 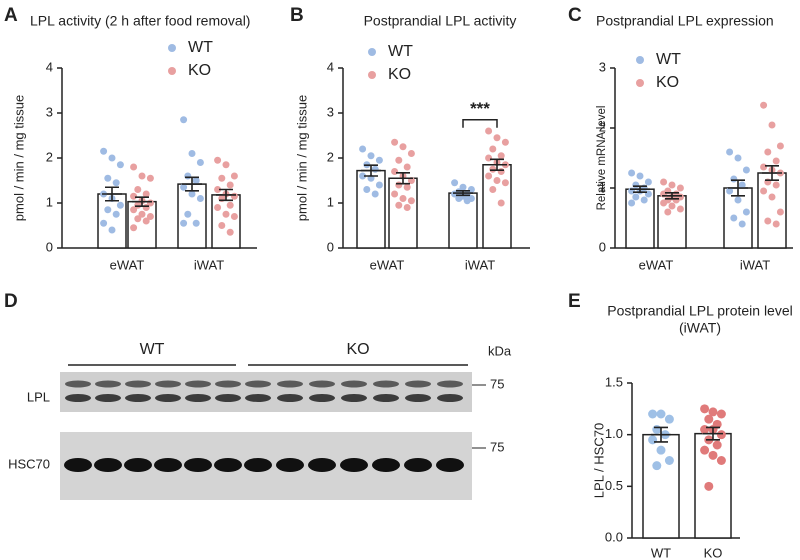 I want to click on y-tick-label: 4, so click(x=330, y=66).